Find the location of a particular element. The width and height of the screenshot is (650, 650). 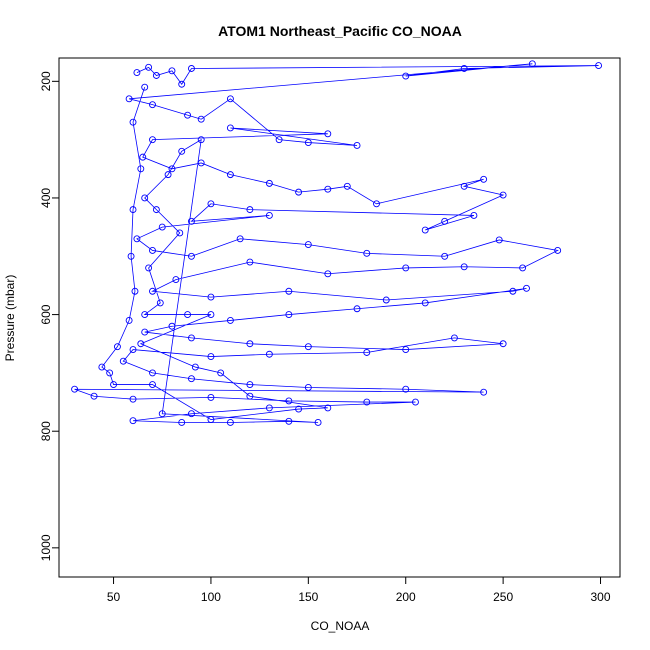

y-tick-label: 800 is located at coordinates (46, 431).